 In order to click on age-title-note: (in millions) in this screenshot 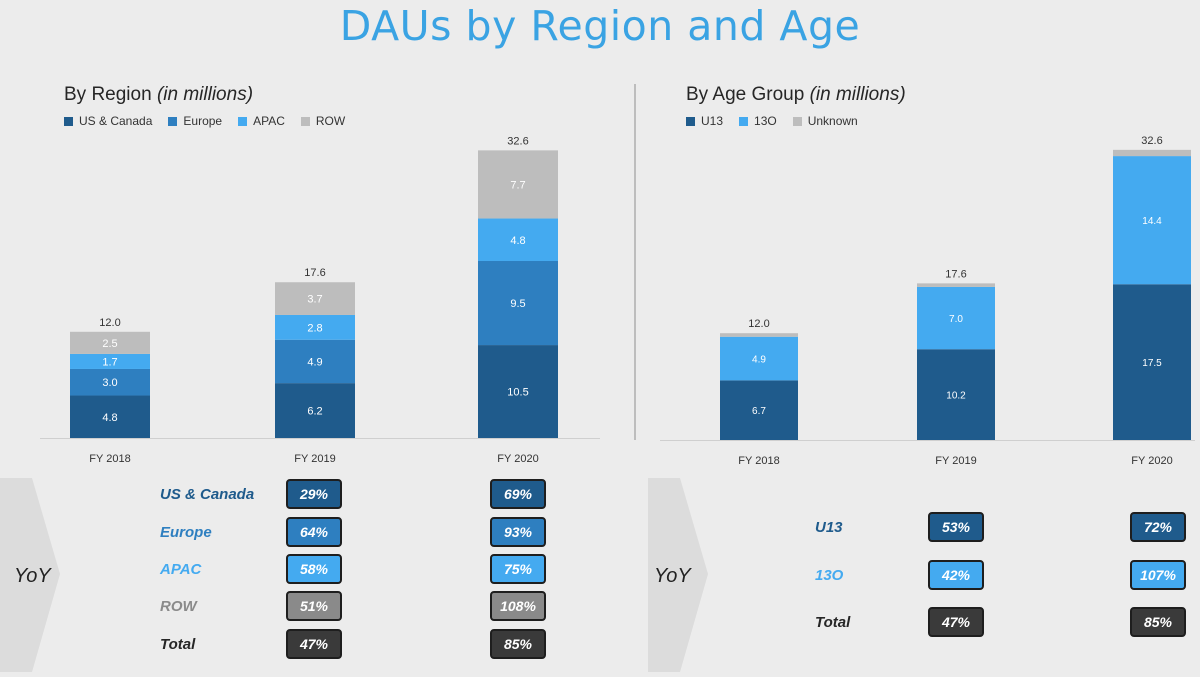, I will do `click(857, 94)`.